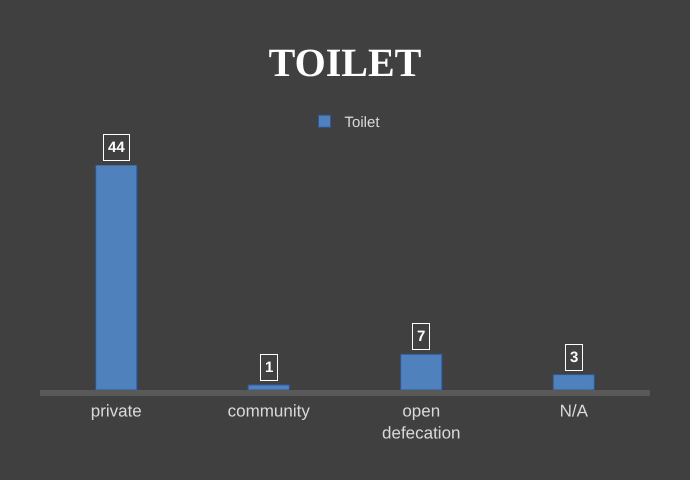 This screenshot has width=690, height=480. What do you see at coordinates (117, 147) in the screenshot?
I see `data-label: 44` at bounding box center [117, 147].